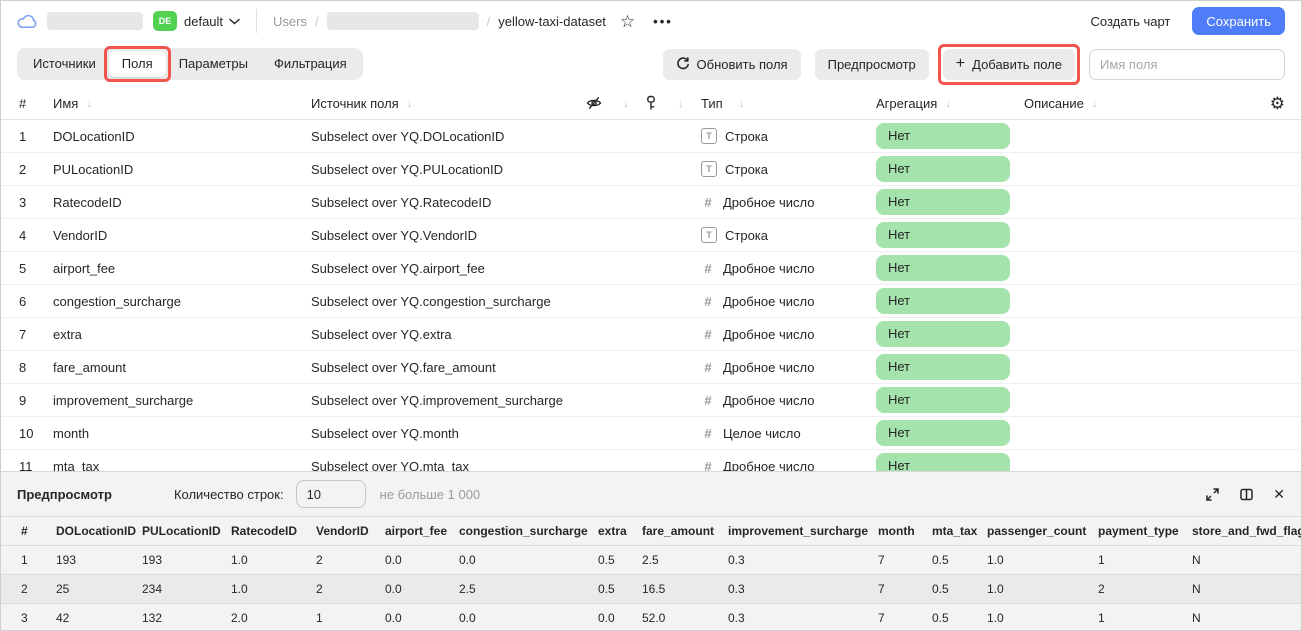 This screenshot has width=1302, height=631. Describe the element at coordinates (99, 589) in the screenshot. I see `preview-cell: 25` at that location.